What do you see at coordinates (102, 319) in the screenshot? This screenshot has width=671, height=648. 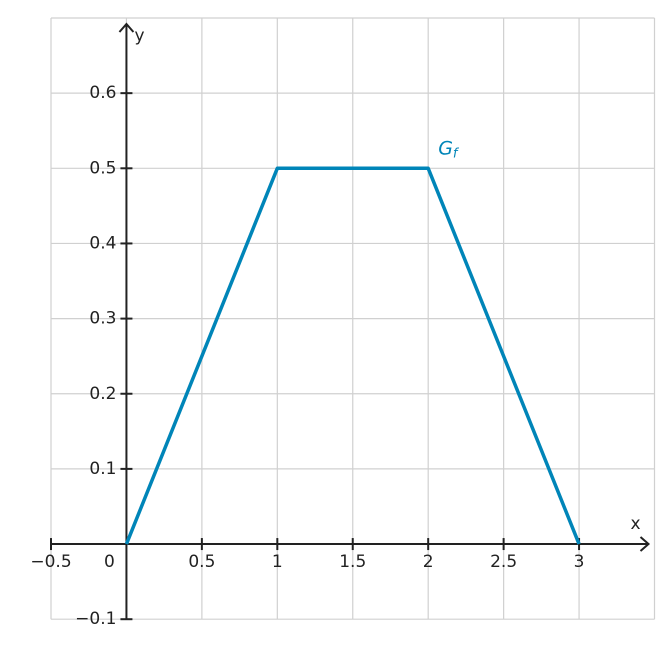 I see `y-tick-label: 0.3` at bounding box center [102, 319].